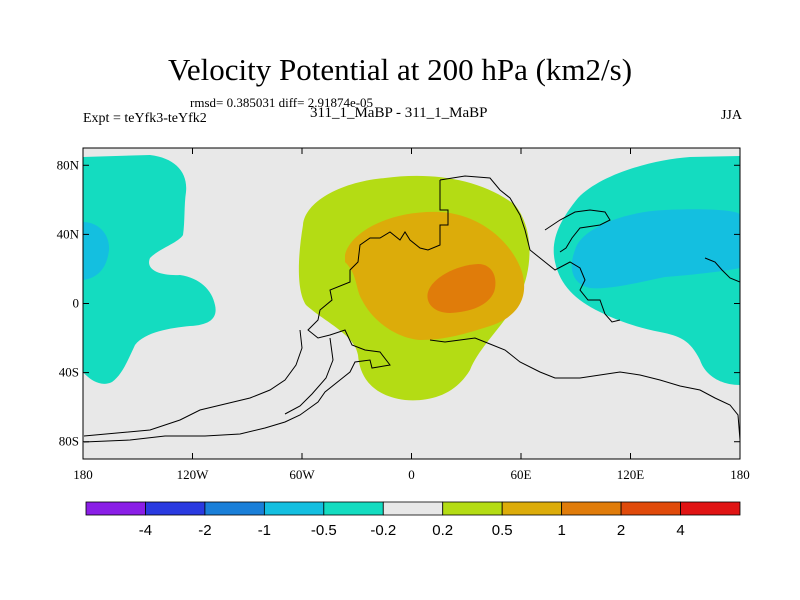 The image size is (800, 600). What do you see at coordinates (193, 383) in the screenshot?
I see `continent-outline-southern` at bounding box center [193, 383].